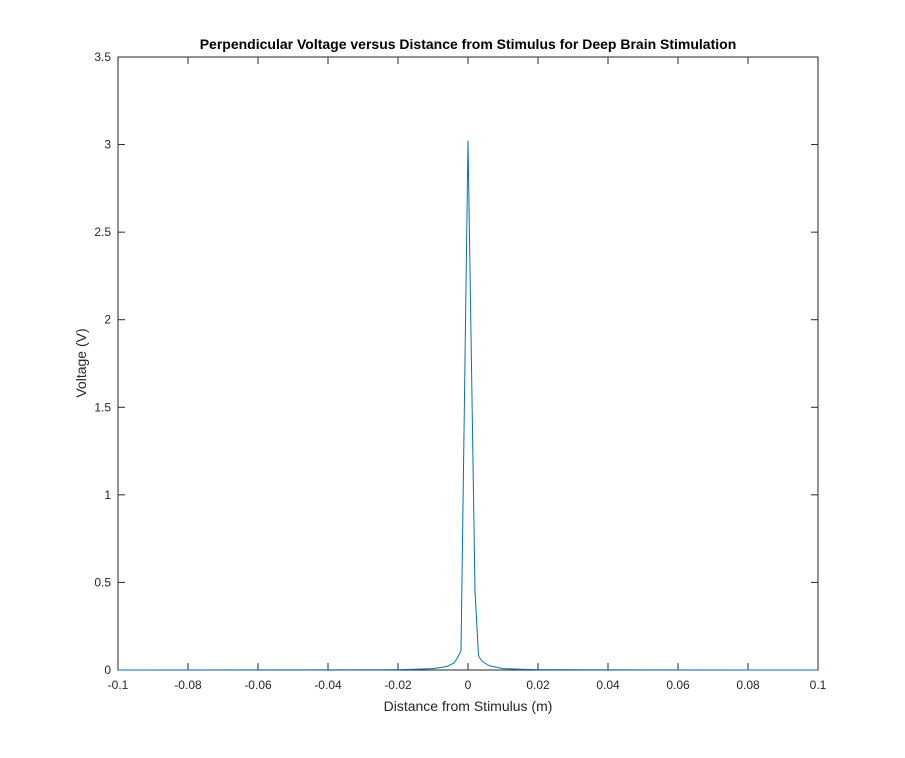  What do you see at coordinates (748, 685) in the screenshot?
I see `x-tick-label: 0.08` at bounding box center [748, 685].